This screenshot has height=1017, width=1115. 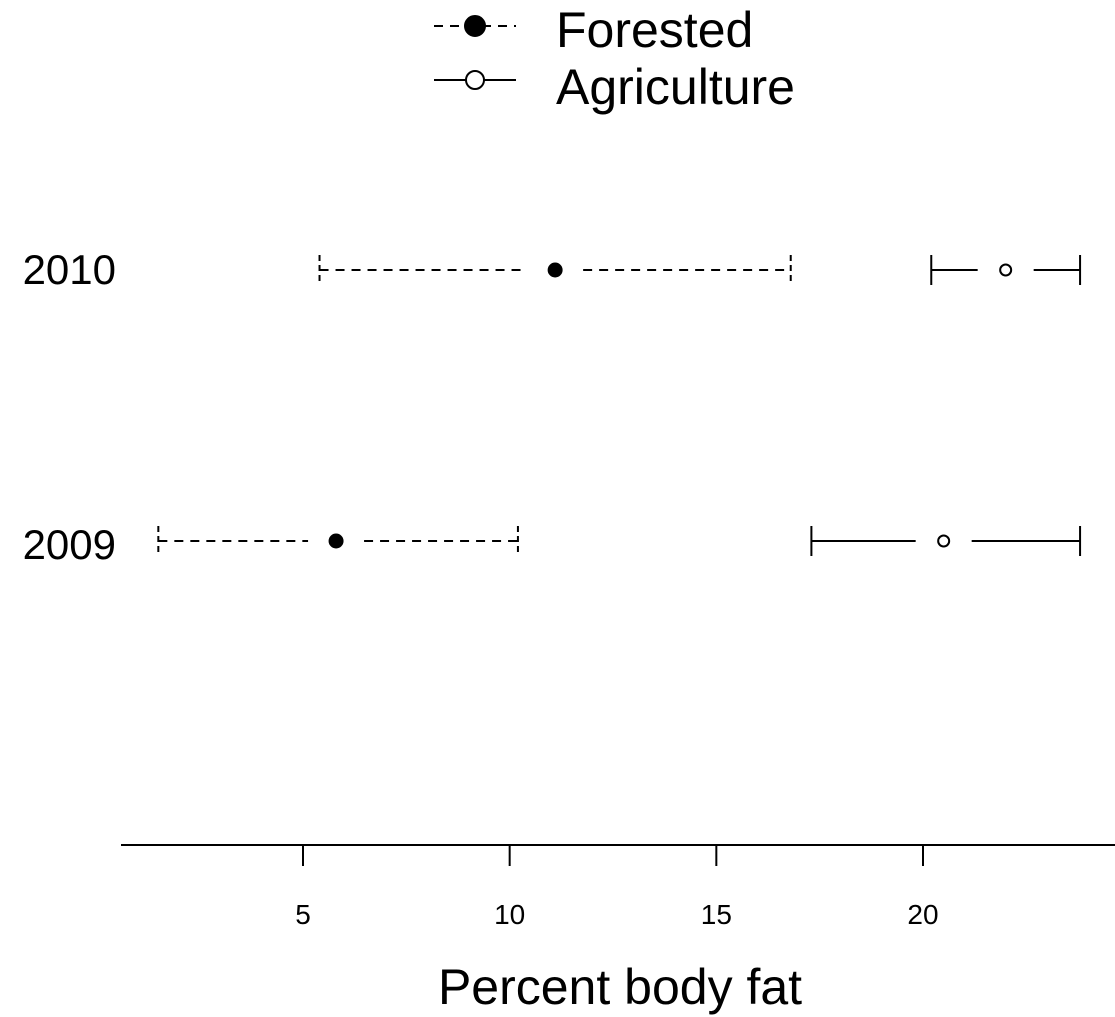 I want to click on category-labels: 2010 2009, so click(x=69, y=407).